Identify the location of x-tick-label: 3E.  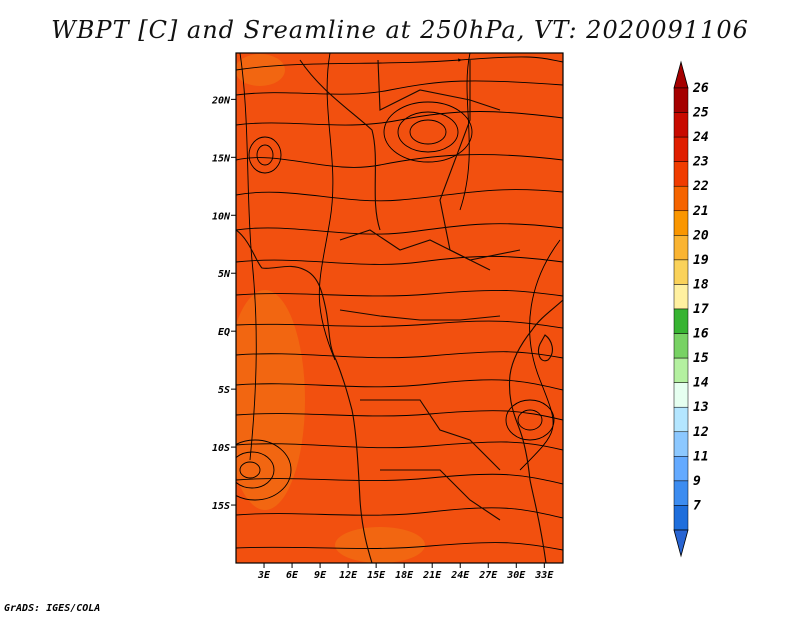
(264, 575).